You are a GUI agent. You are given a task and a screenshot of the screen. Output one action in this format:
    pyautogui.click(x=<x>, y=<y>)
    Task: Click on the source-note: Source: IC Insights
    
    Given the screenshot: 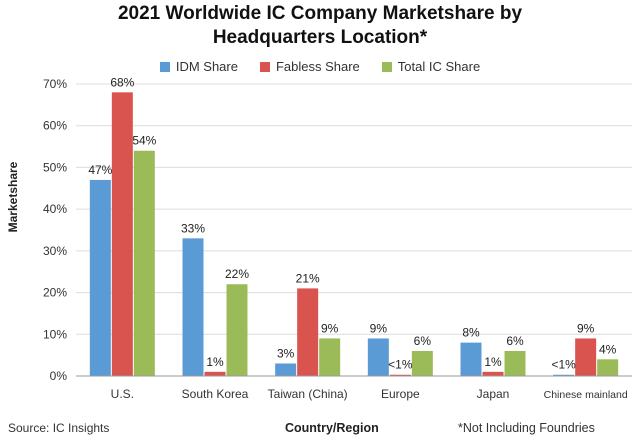 What is the action you would take?
    pyautogui.click(x=59, y=428)
    